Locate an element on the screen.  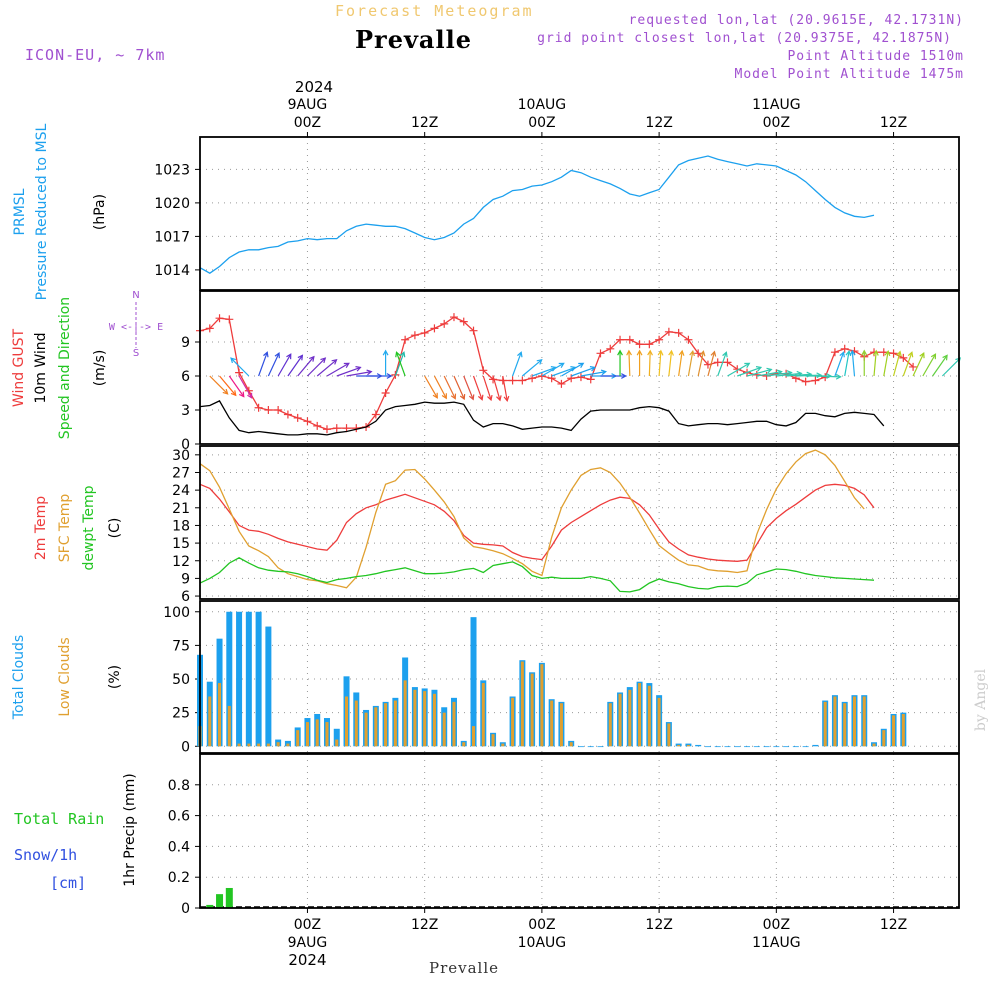
model-altitude: Model Point Altitude 1475m is located at coordinates (850, 74).